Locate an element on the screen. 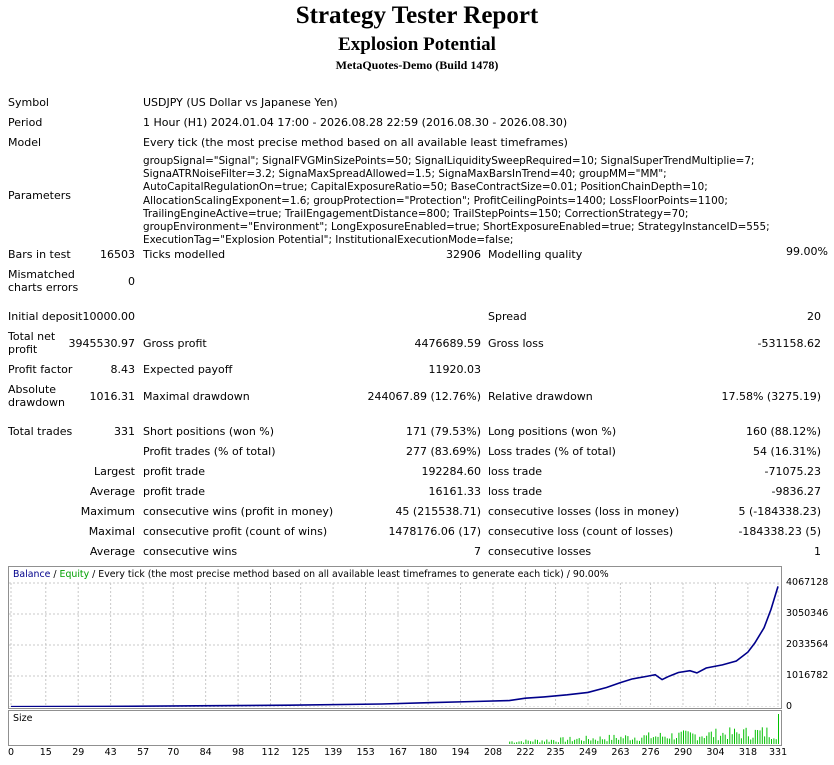 This screenshot has width=834, height=765. x-tick-label: 139 is located at coordinates (333, 752).